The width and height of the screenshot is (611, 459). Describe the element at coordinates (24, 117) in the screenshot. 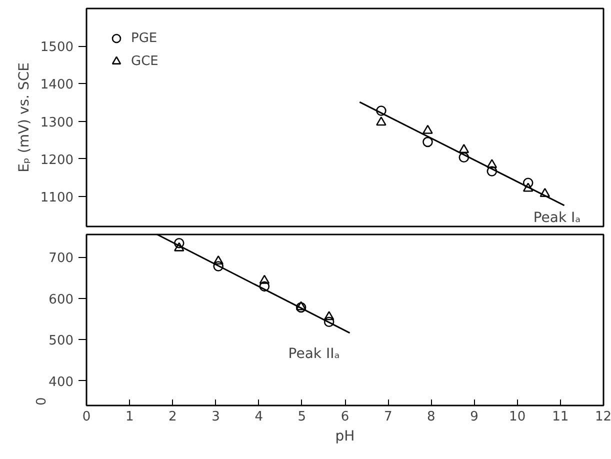

I see `y-axis-title: Eₚ (mV) vs. SCE` at that location.